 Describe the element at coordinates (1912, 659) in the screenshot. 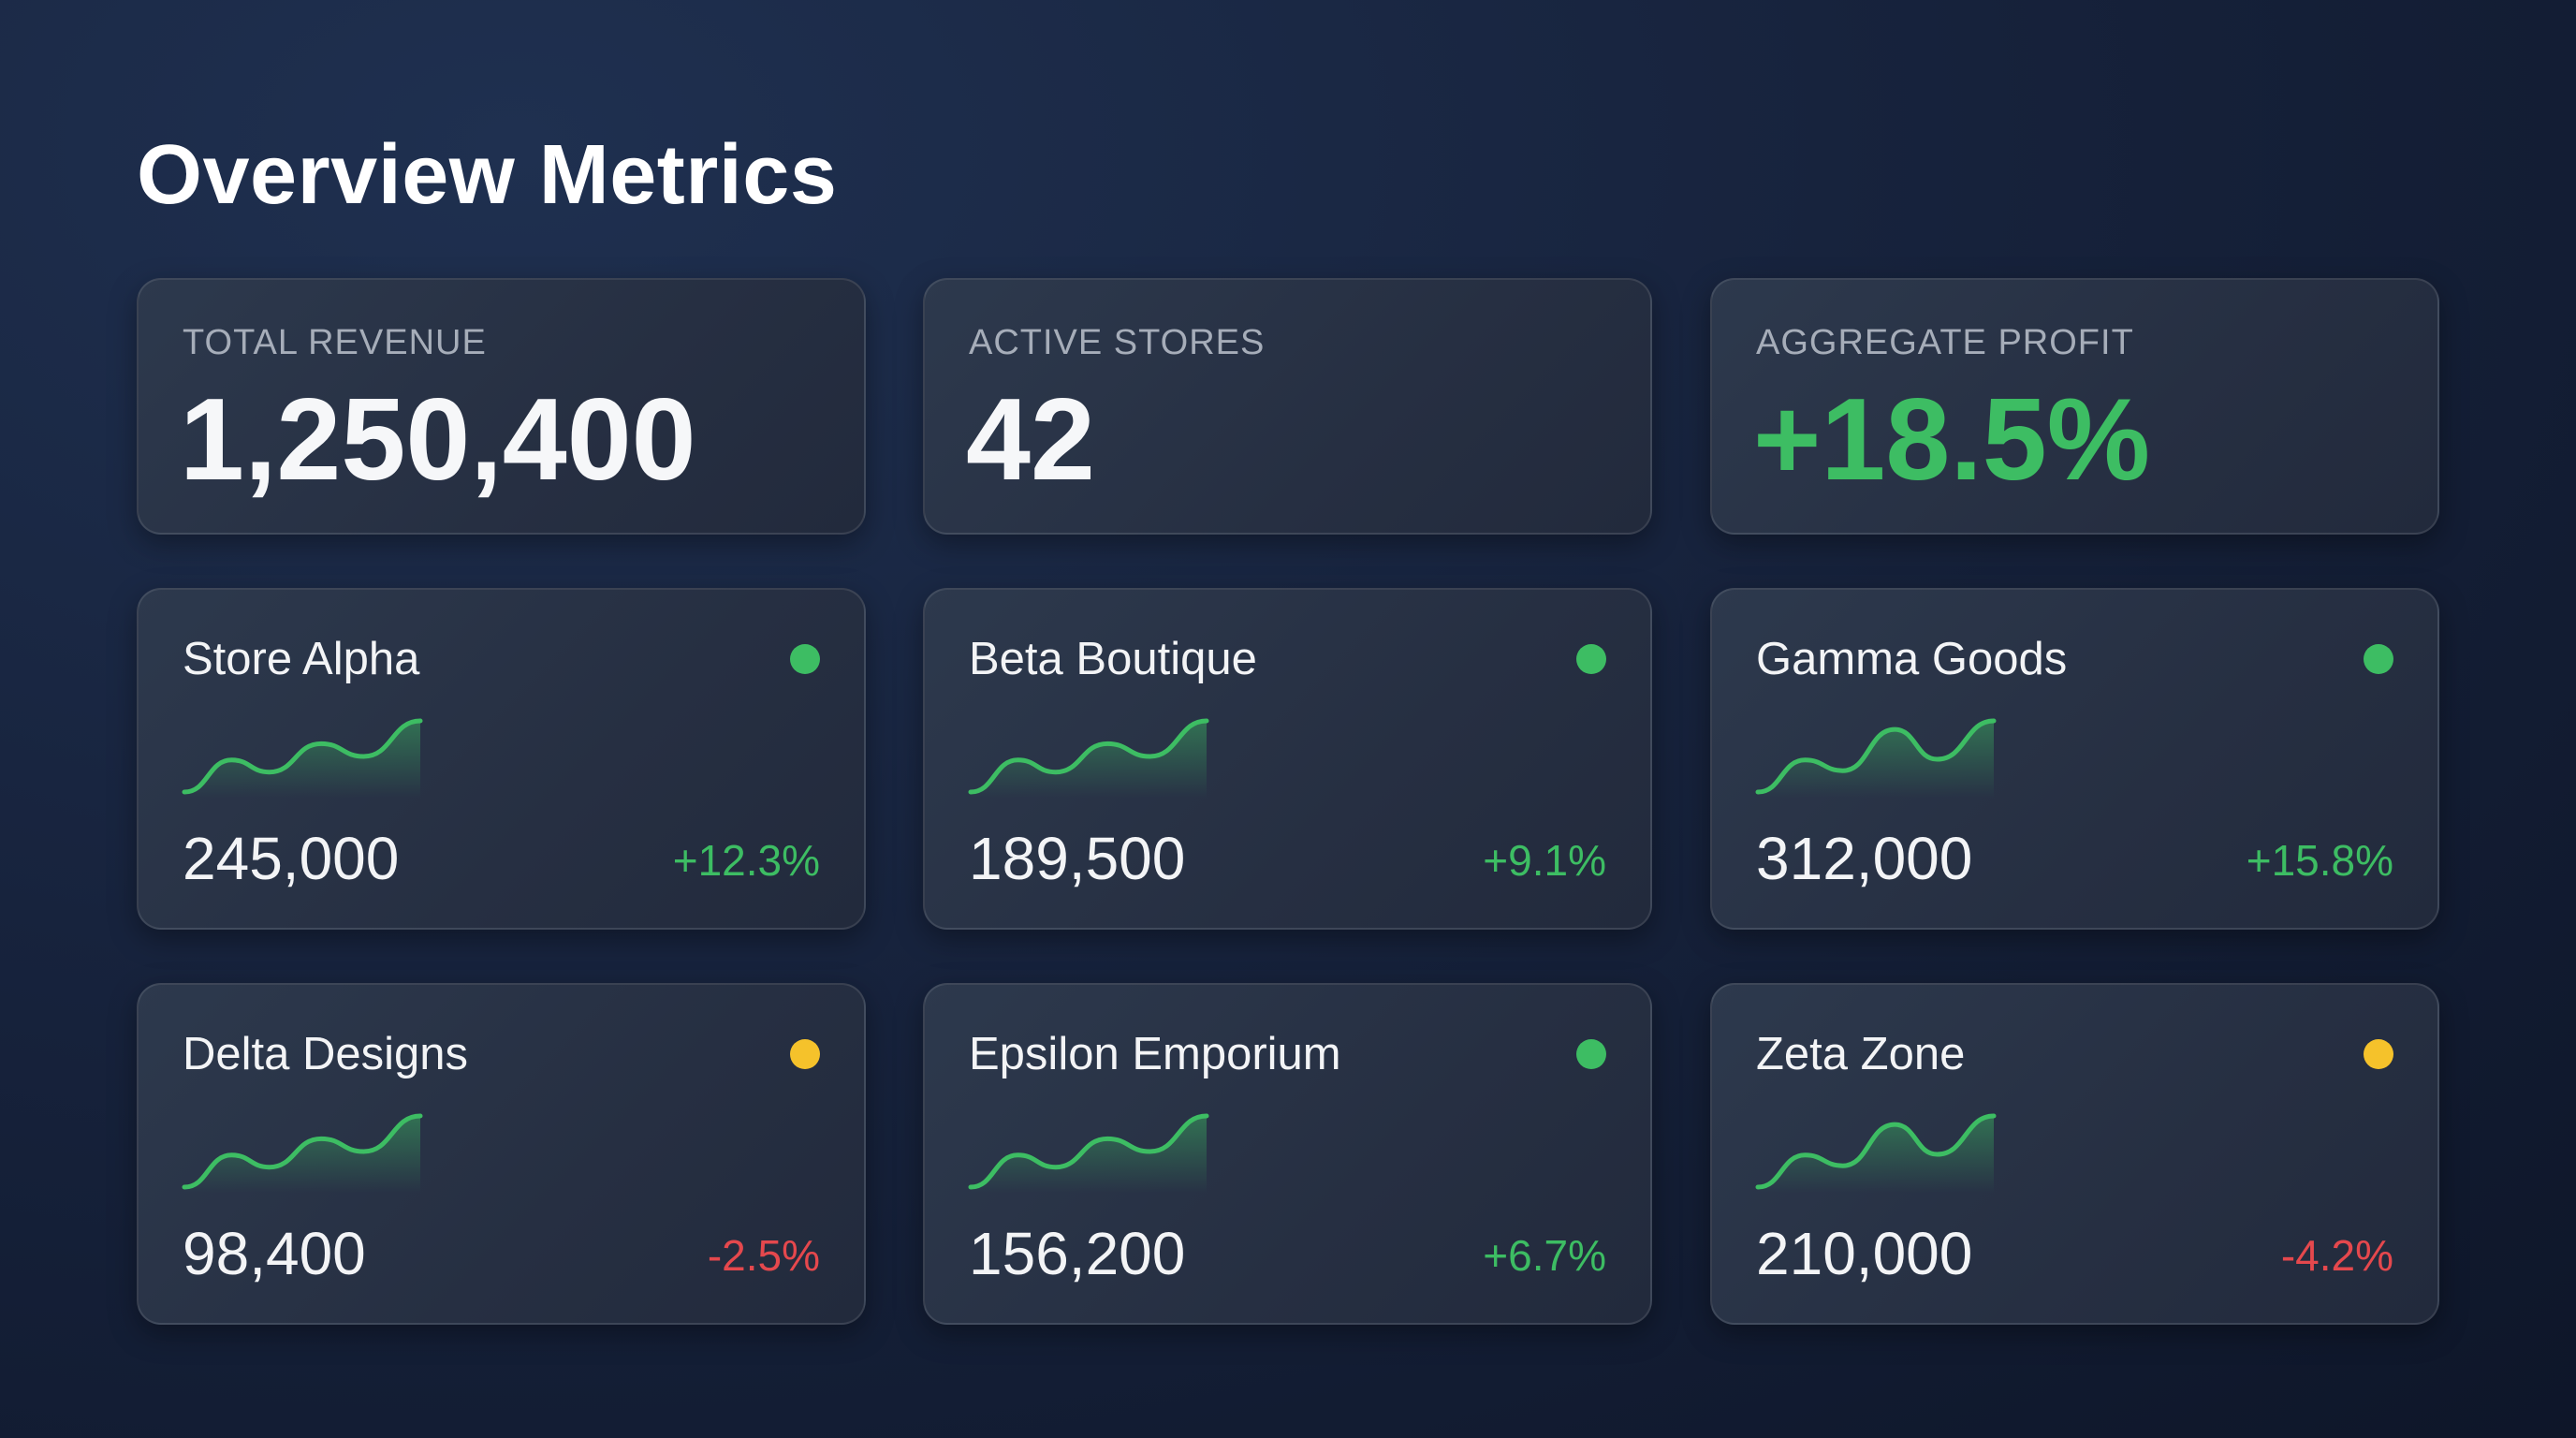

I see `store-name: Gamma Goods` at that location.